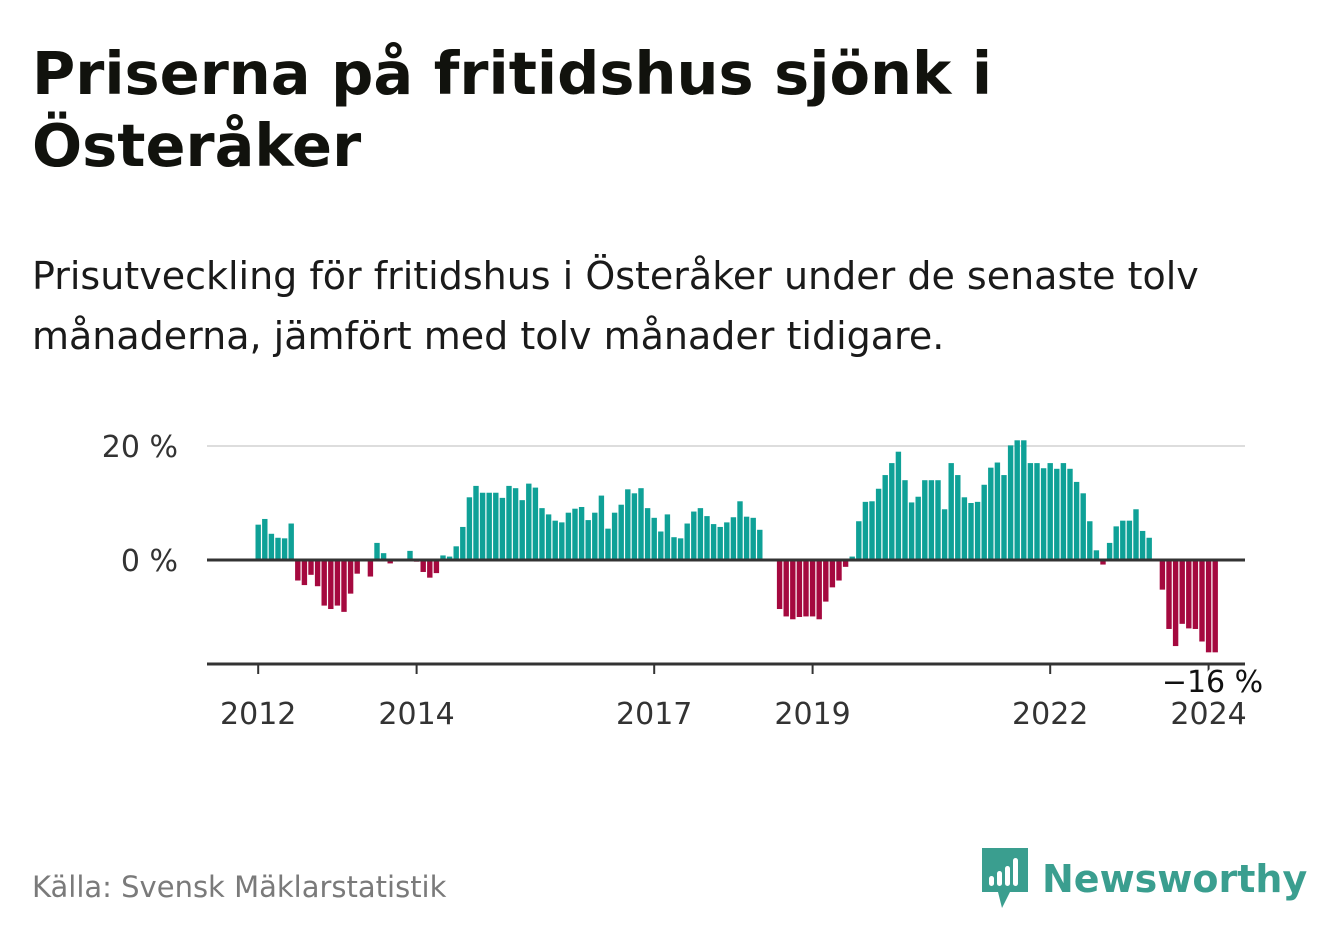 The height and width of the screenshot is (939, 1322). I want to click on y-tick-label: 0 %, so click(149, 561).